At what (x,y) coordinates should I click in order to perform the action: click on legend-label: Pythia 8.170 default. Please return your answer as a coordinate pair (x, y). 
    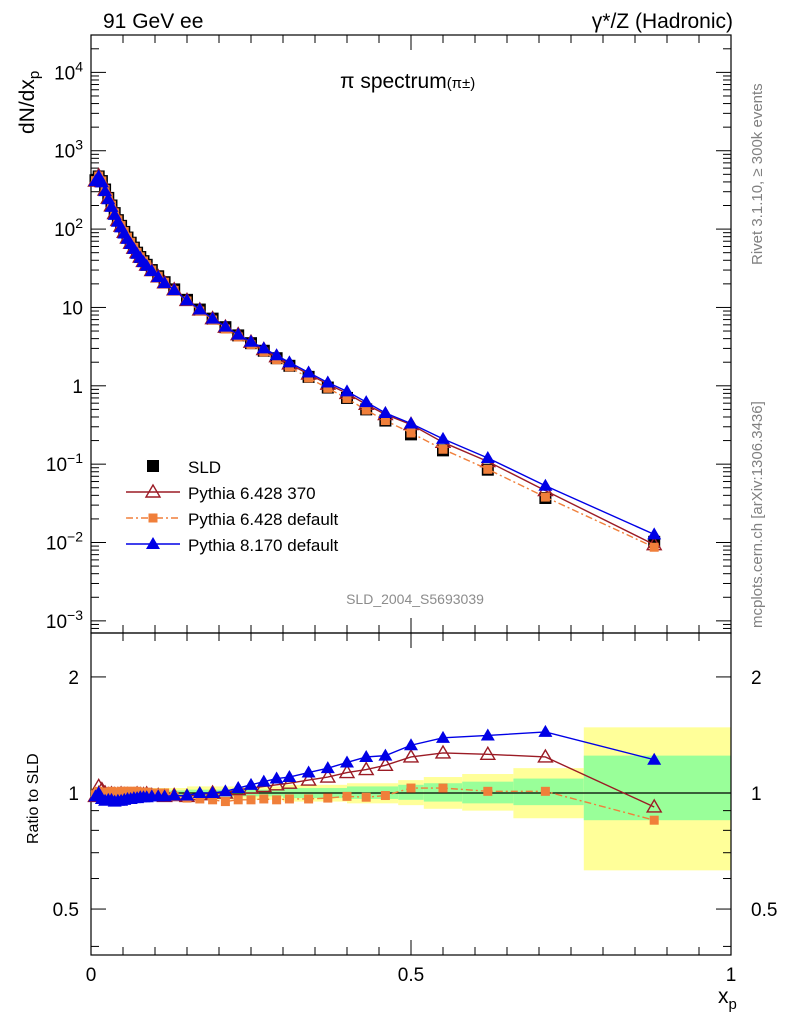
    Looking at the image, I should click on (263, 545).